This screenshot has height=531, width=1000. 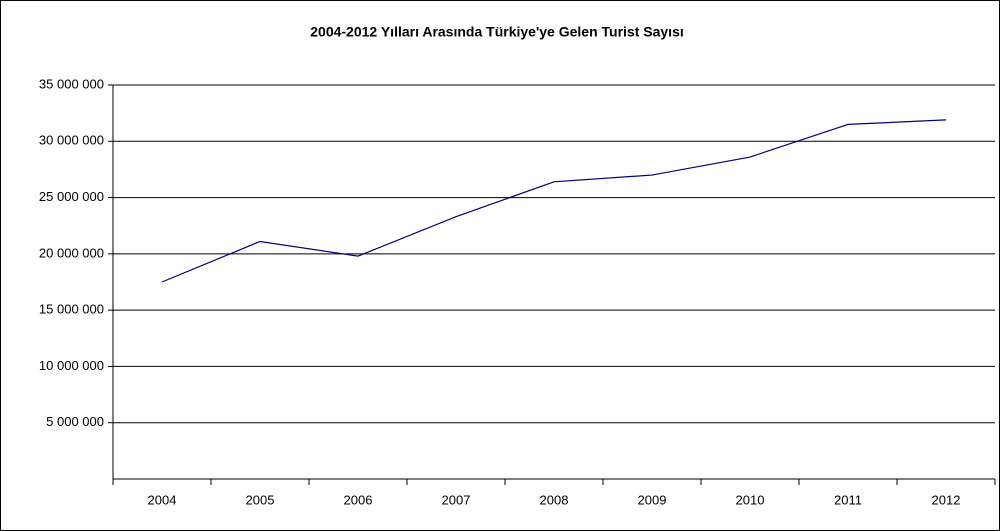 What do you see at coordinates (71, 83) in the screenshot?
I see `y-tick-label: 35 000 000` at bounding box center [71, 83].